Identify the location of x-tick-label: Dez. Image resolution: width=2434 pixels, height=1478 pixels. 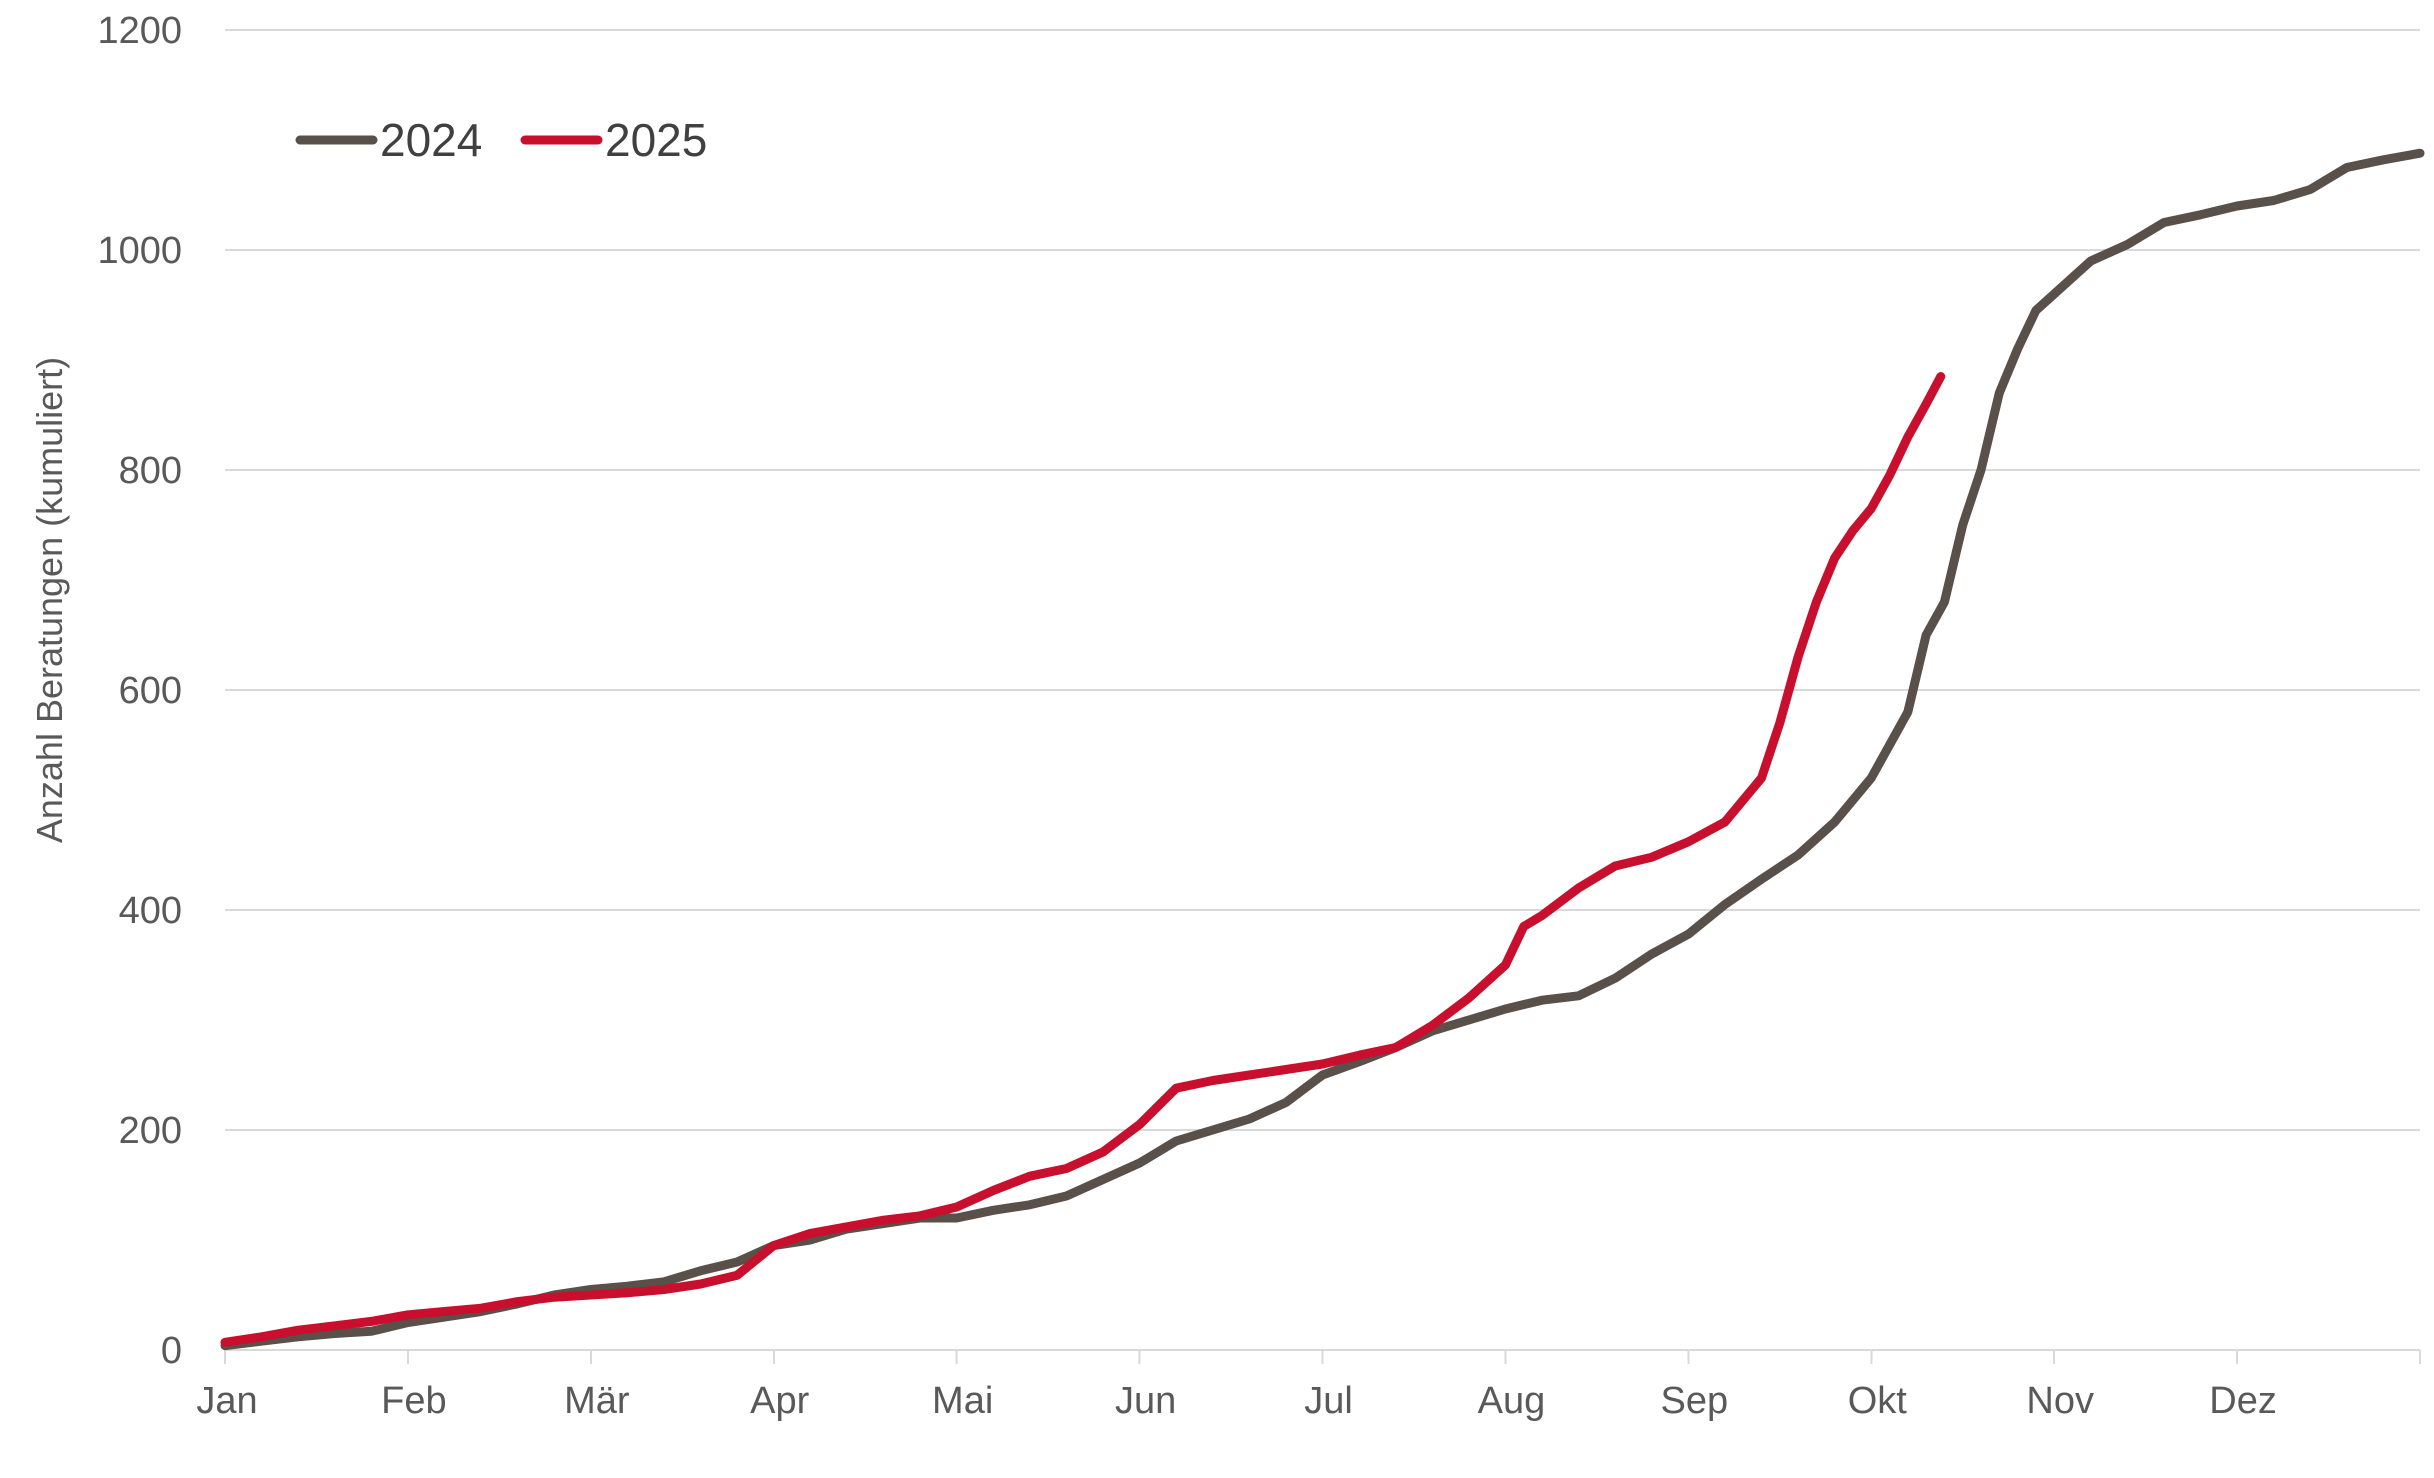
(2243, 1401).